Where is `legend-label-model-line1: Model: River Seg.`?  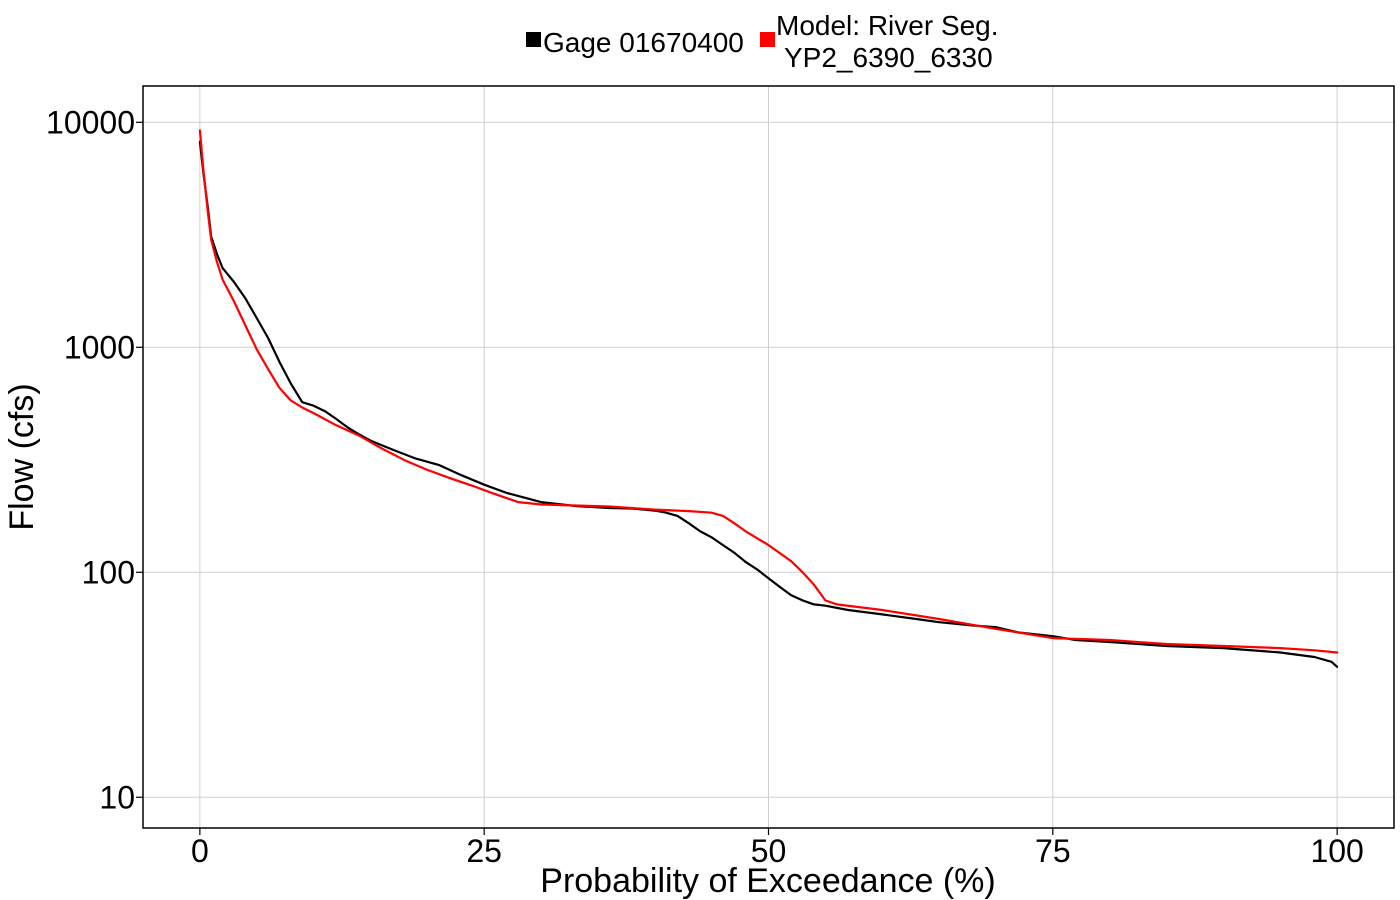
legend-label-model-line1: Model: River Seg. is located at coordinates (887, 25).